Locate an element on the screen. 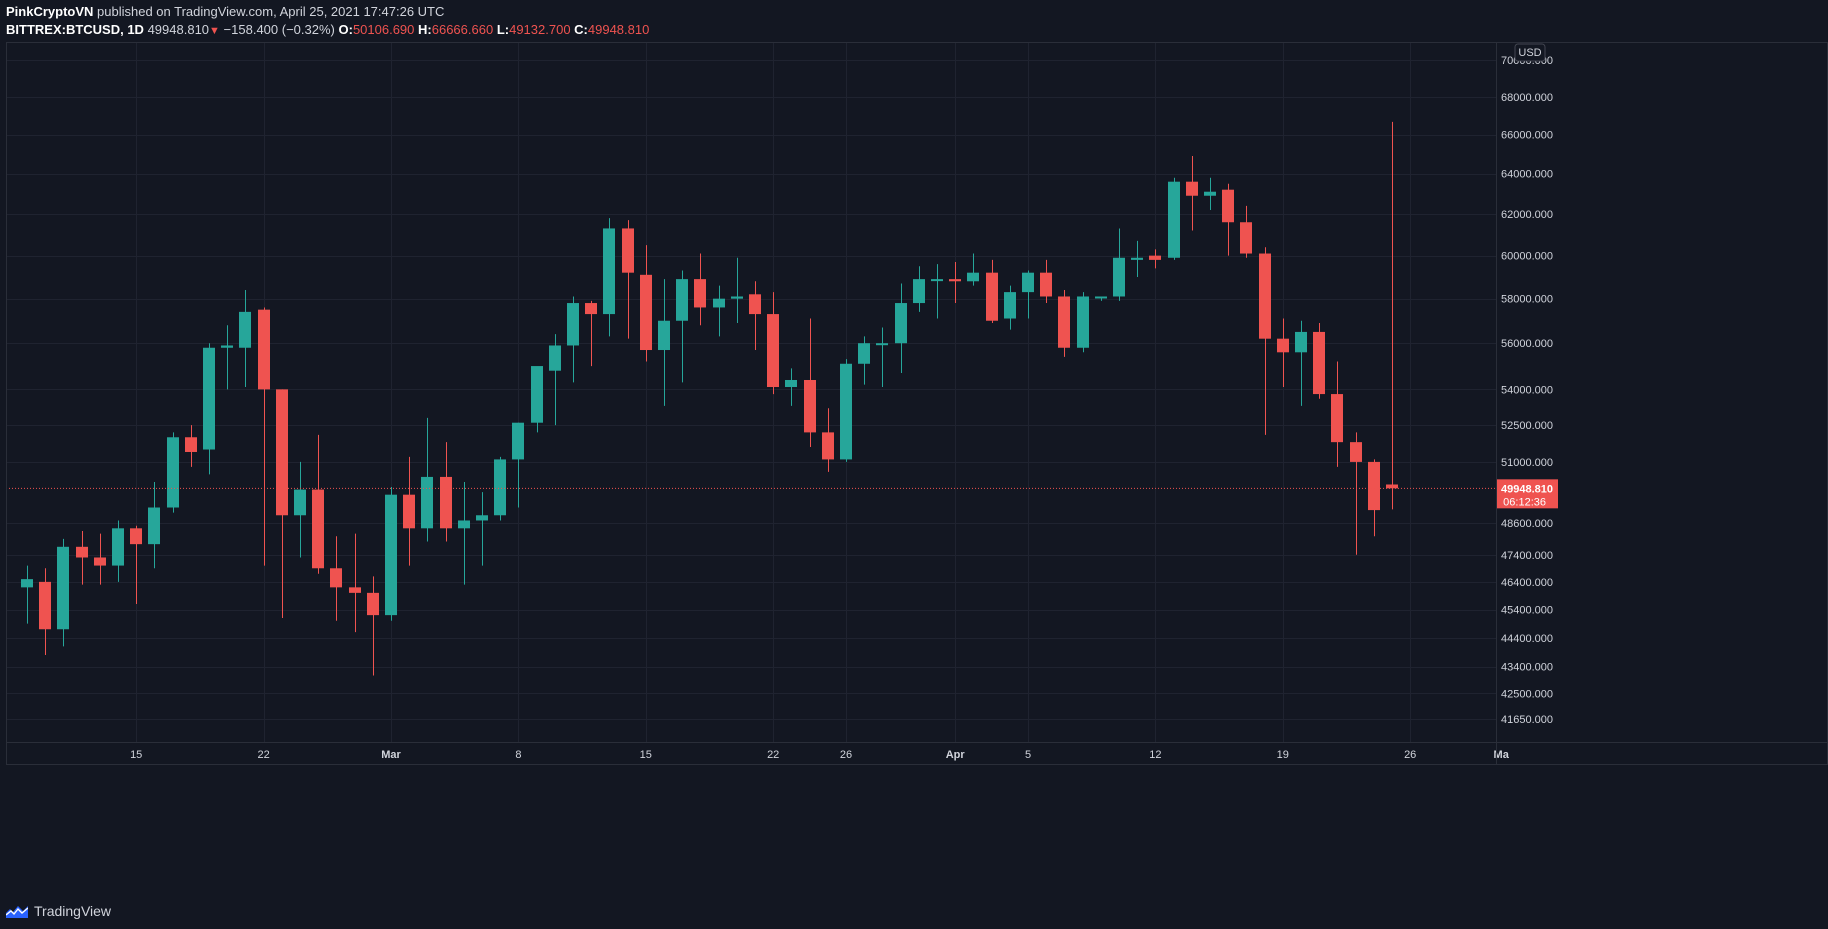 Image resolution: width=1828 pixels, height=929 pixels. price-tick-label: 58000.000 is located at coordinates (1527, 300).